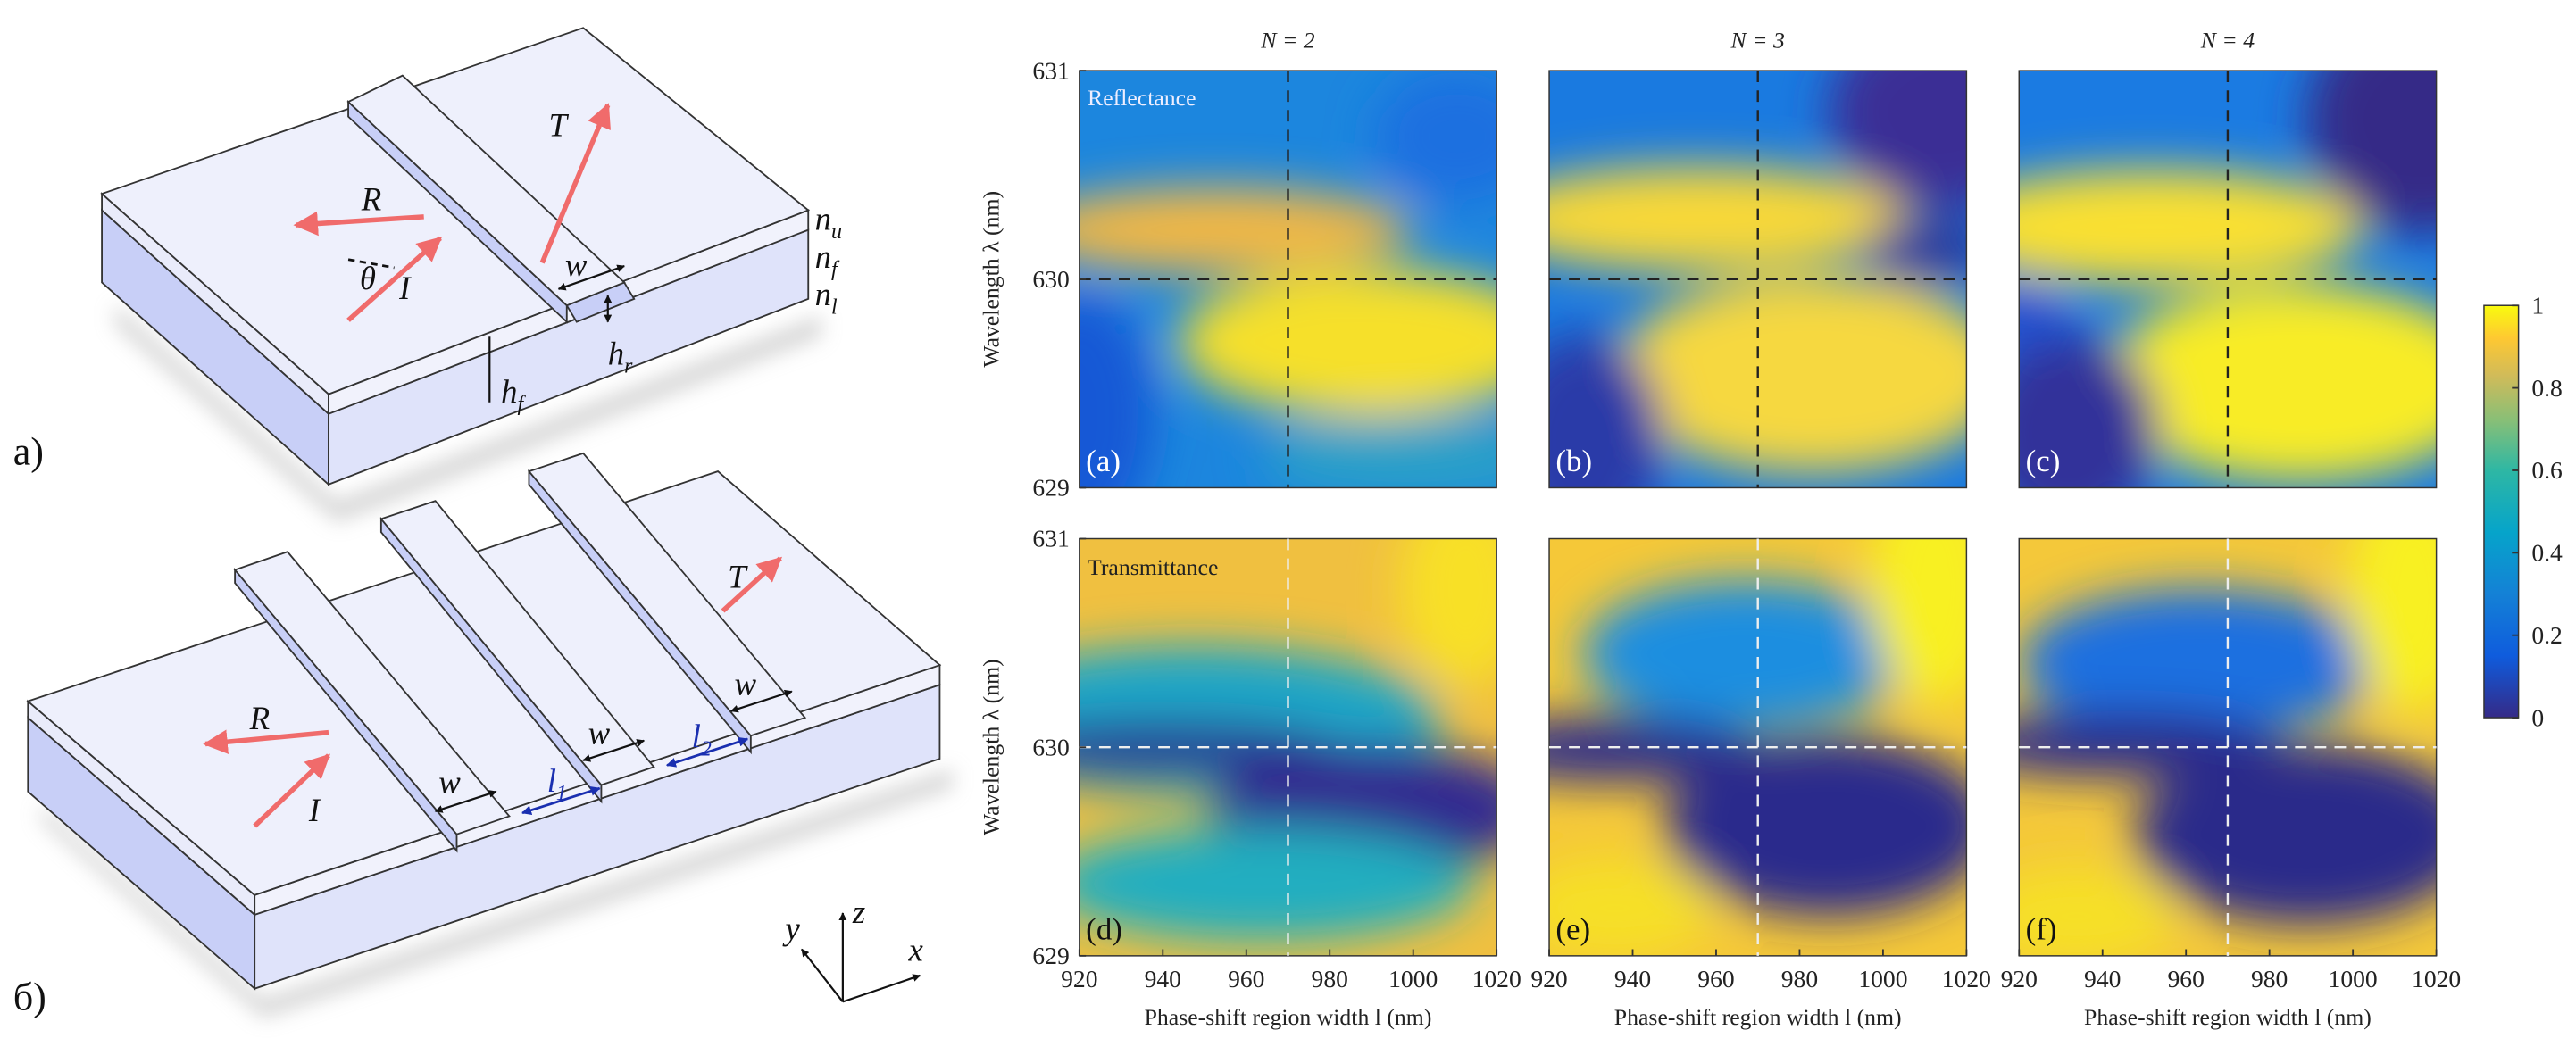  What do you see at coordinates (858, 912) in the screenshot?
I see `axis-z: z` at bounding box center [858, 912].